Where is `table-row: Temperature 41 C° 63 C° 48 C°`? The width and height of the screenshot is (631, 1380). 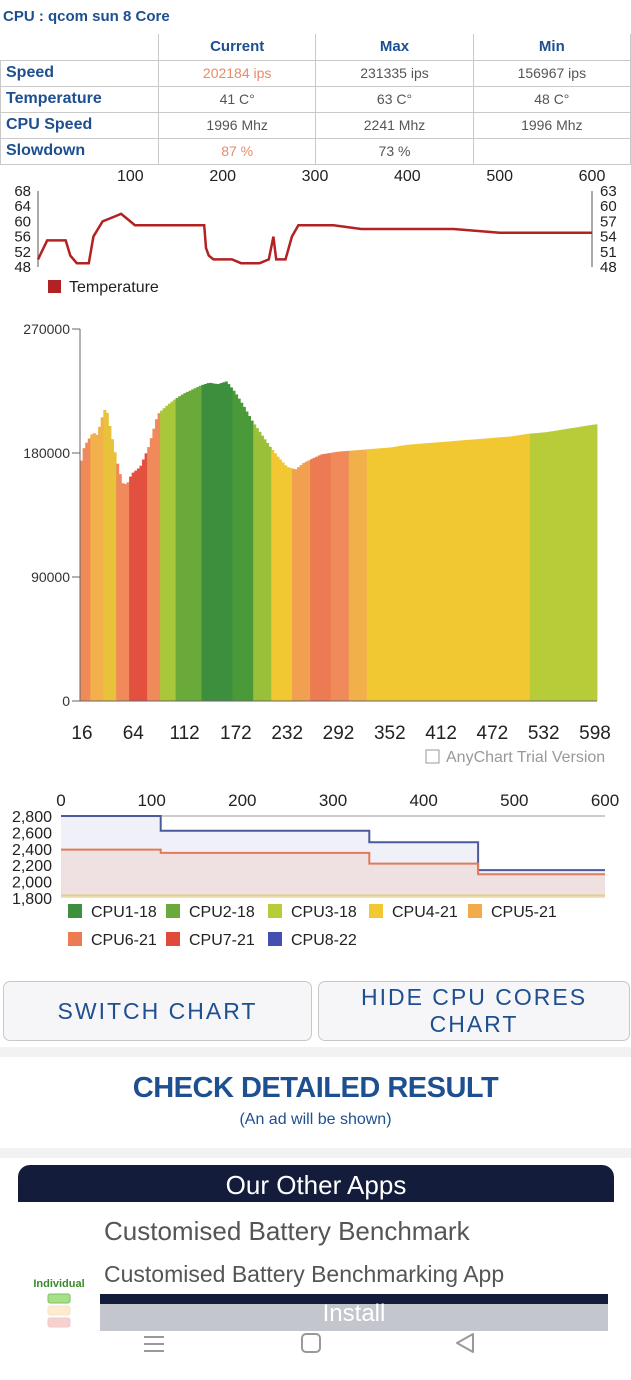
table-row: Temperature 41 C° 63 C° 48 C° is located at coordinates (315, 99).